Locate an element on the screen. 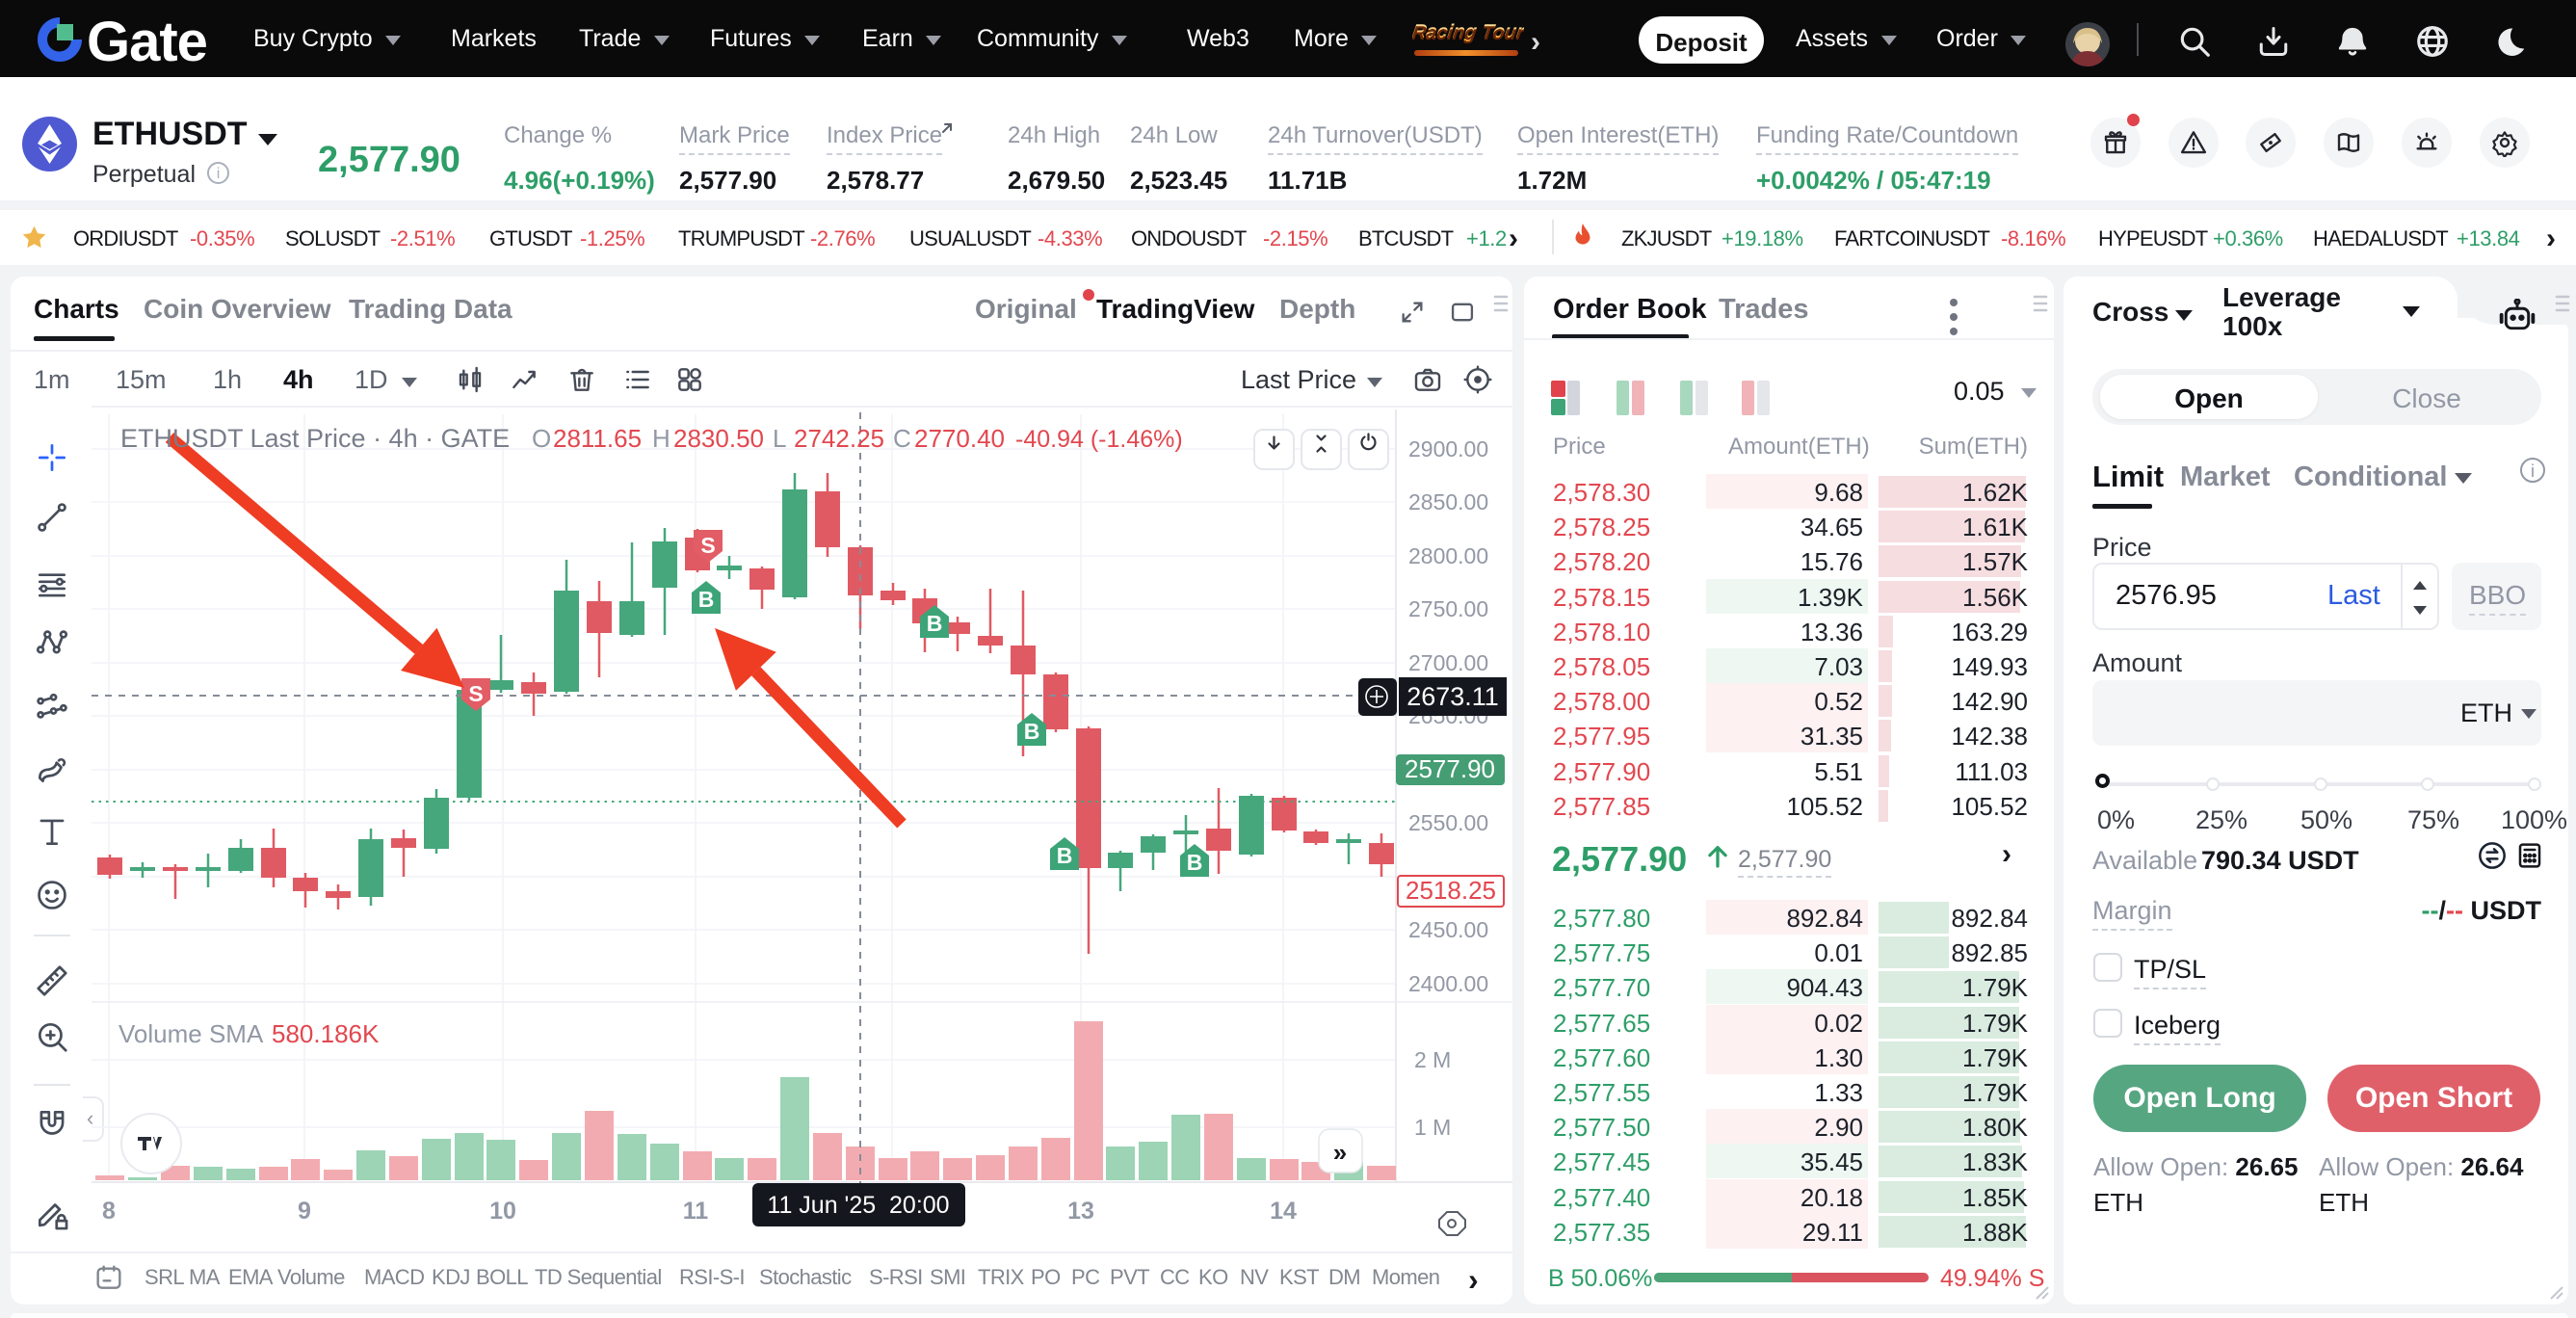 The height and width of the screenshot is (1318, 2576). svg-text: 2800.00 is located at coordinates (1448, 555).